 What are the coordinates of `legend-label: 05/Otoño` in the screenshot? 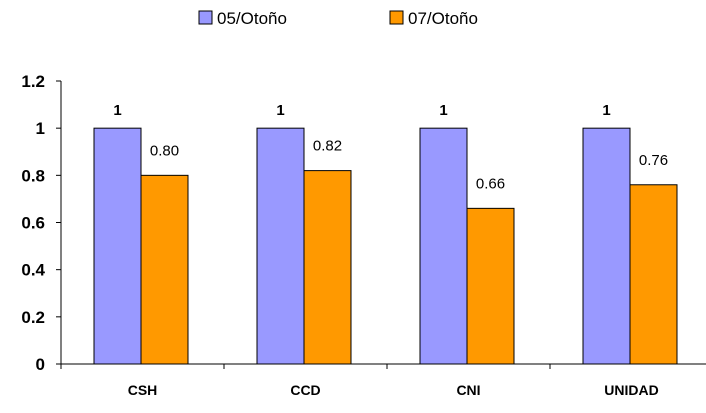 It's located at (252, 18).